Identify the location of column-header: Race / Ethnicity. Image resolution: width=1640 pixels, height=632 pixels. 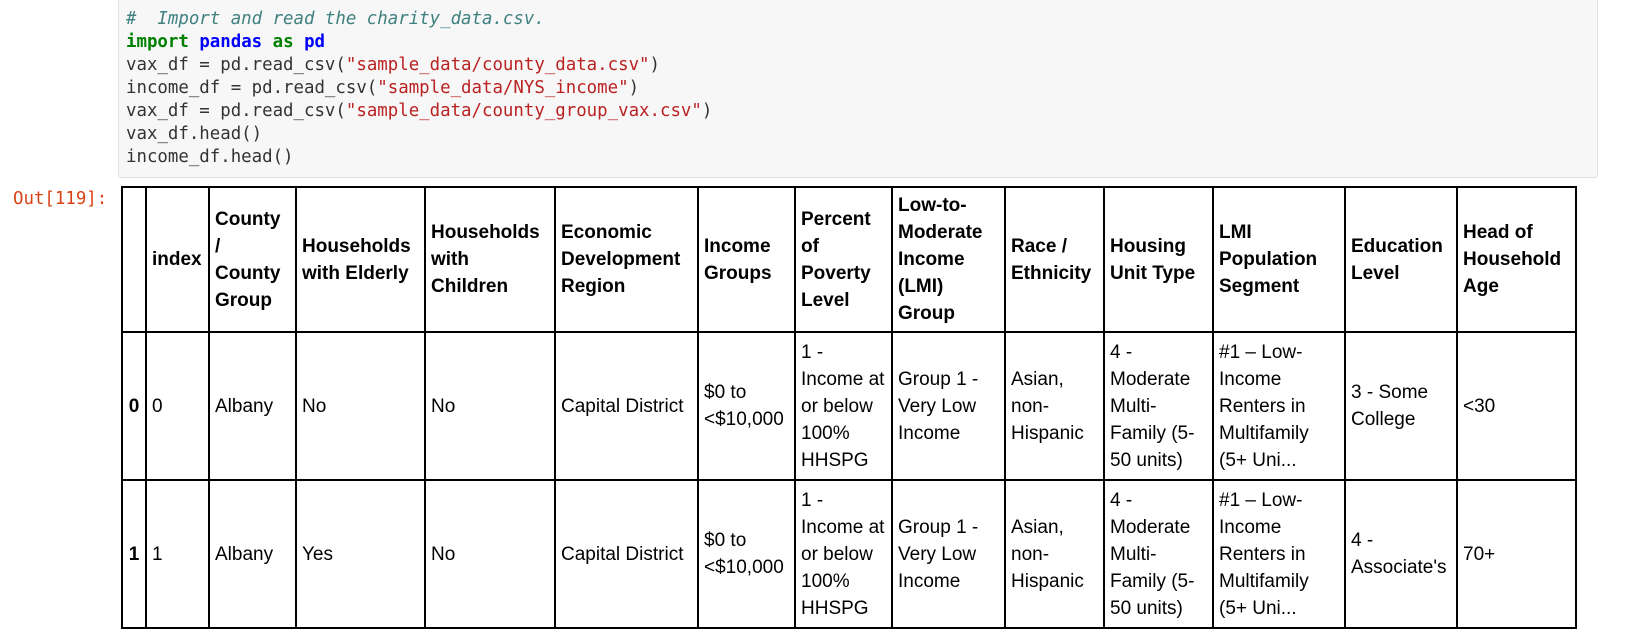
(1054, 259).